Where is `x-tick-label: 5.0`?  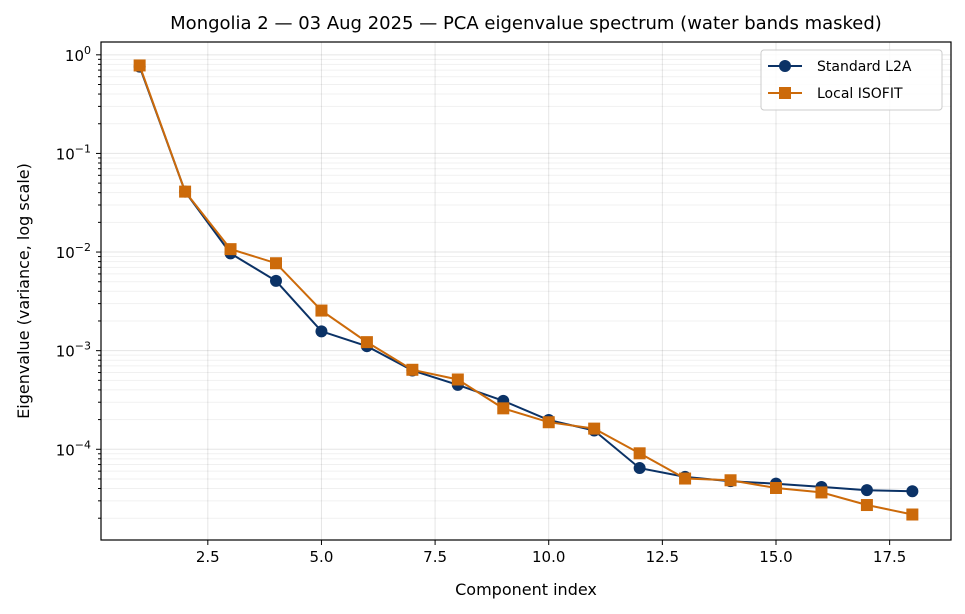
x-tick-label: 5.0 is located at coordinates (322, 557).